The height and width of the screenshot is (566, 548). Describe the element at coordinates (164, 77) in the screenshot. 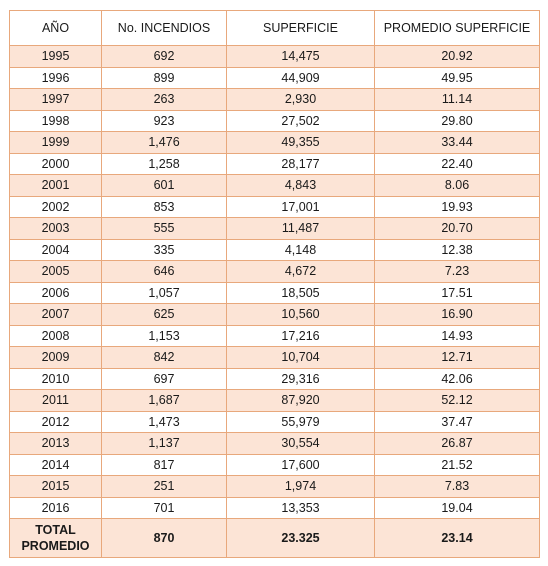

I see `cell-fires: 899` at that location.